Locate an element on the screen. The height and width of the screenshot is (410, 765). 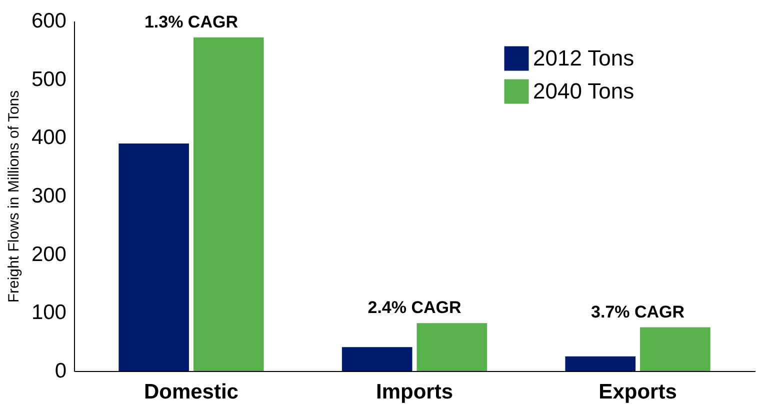
x-tick-label: Domestic is located at coordinates (191, 392).